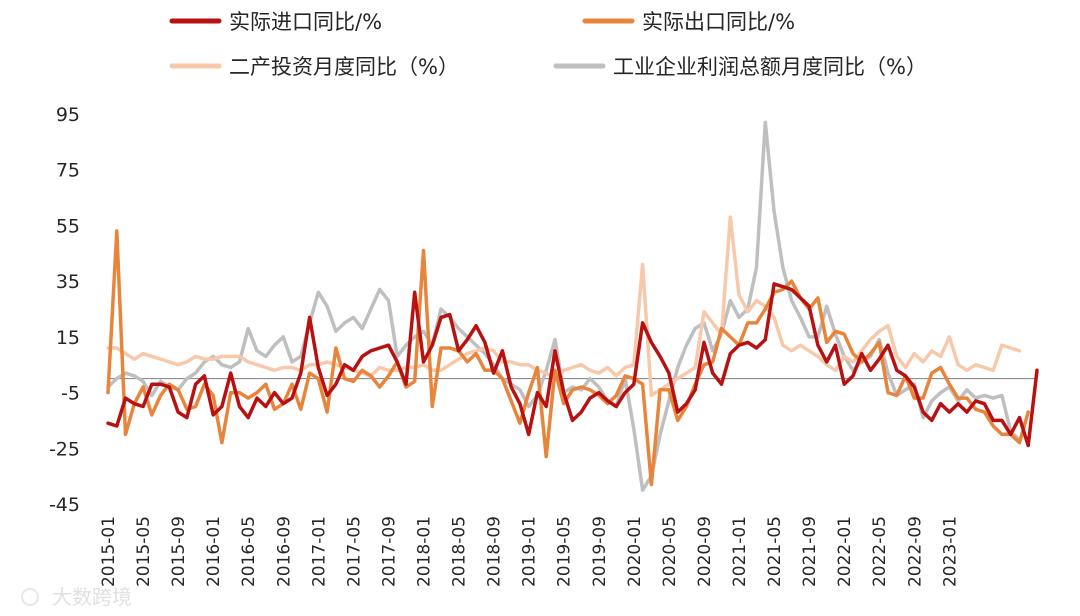 The height and width of the screenshot is (616, 1080). I want to click on y-tick-label: -45, so click(64, 505).